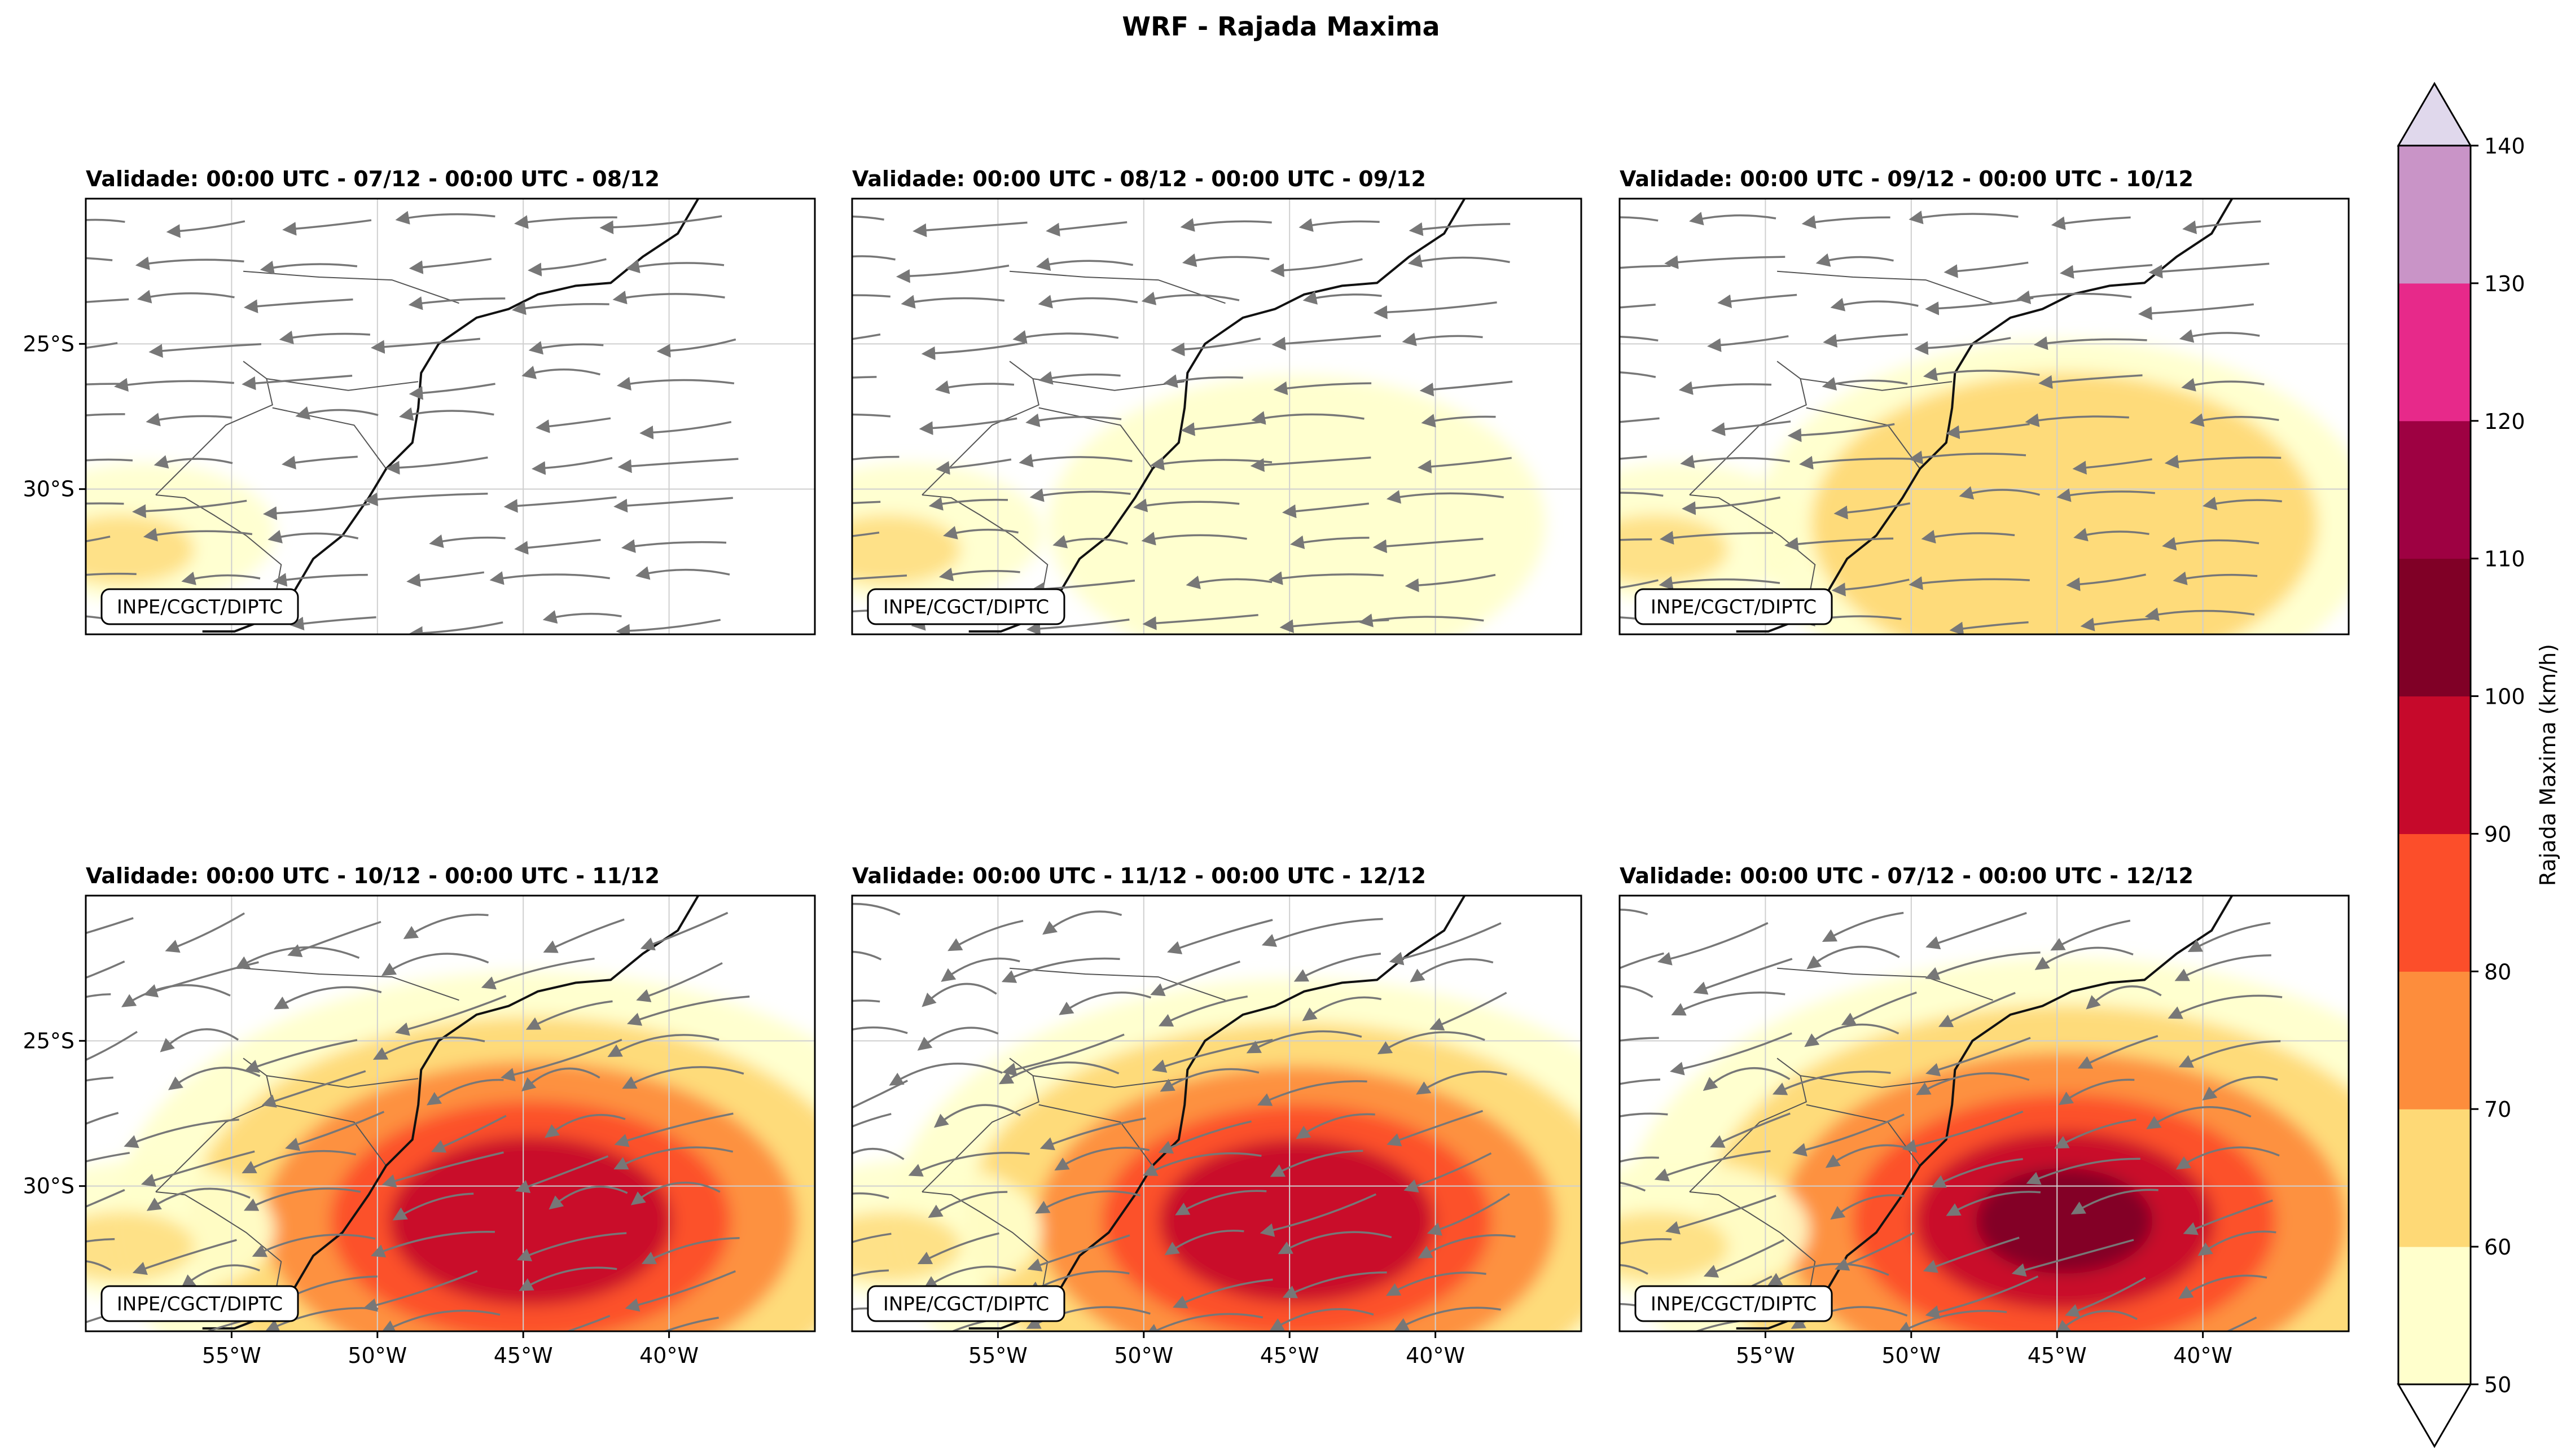 The width and height of the screenshot is (2562, 1456). Describe the element at coordinates (2434, 114) in the screenshot. I see `colorbar-extend-max` at that location.